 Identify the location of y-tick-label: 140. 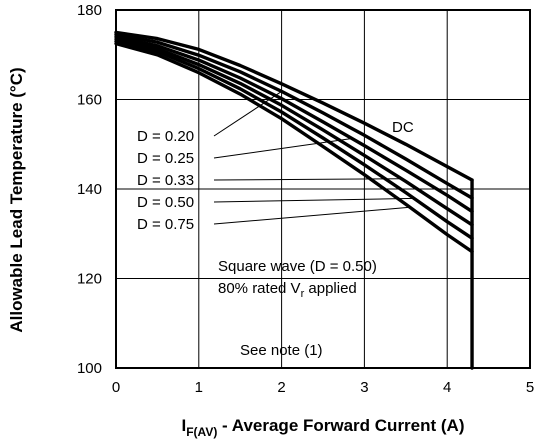
(89, 189).